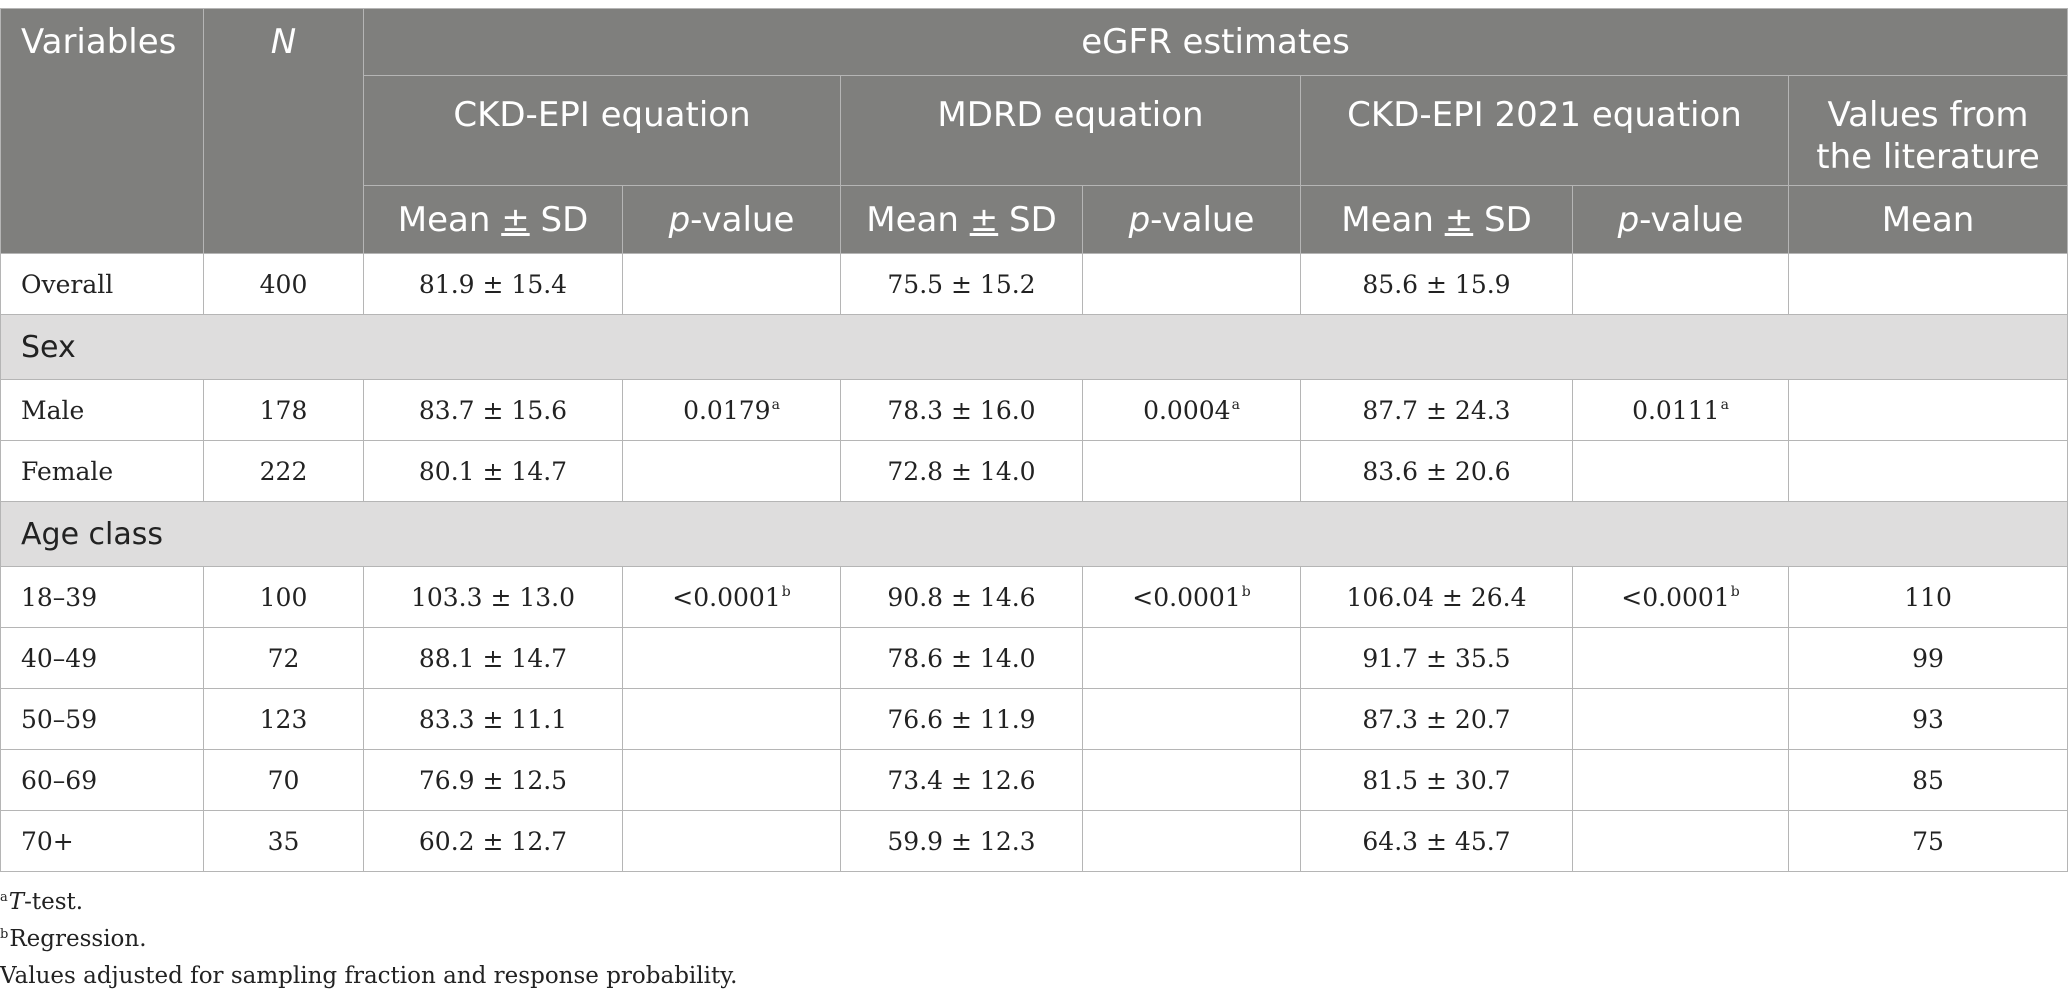 The image size is (2068, 1008). What do you see at coordinates (493, 780) in the screenshot?
I see `ckd-epi-mean-cell: 76.9 ± 12.5` at bounding box center [493, 780].